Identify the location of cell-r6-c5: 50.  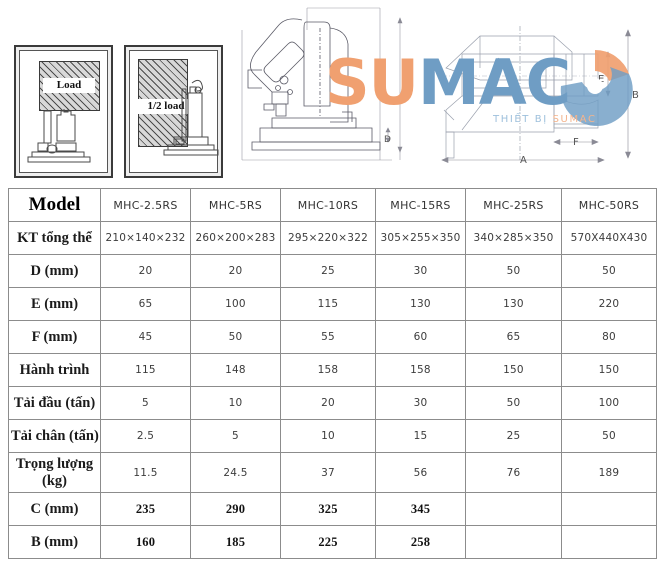
(513, 403).